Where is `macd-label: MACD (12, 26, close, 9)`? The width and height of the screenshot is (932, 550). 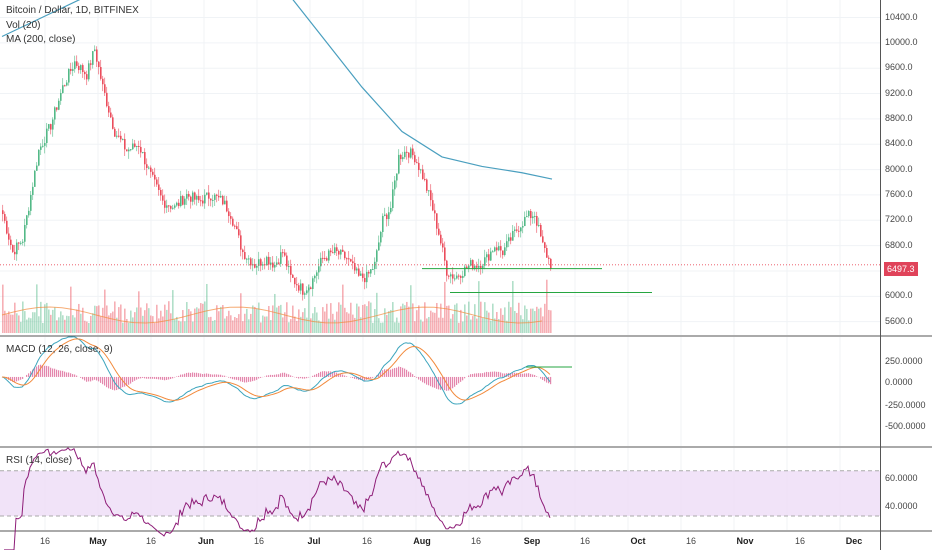 macd-label: MACD (12, 26, close, 9) is located at coordinates (59, 349).